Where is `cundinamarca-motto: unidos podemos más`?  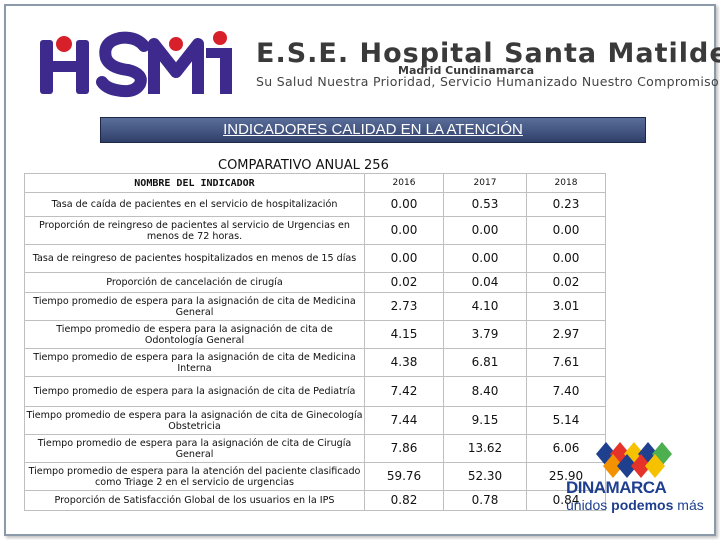
cundinamarca-motto: unidos podemos más is located at coordinates (635, 505).